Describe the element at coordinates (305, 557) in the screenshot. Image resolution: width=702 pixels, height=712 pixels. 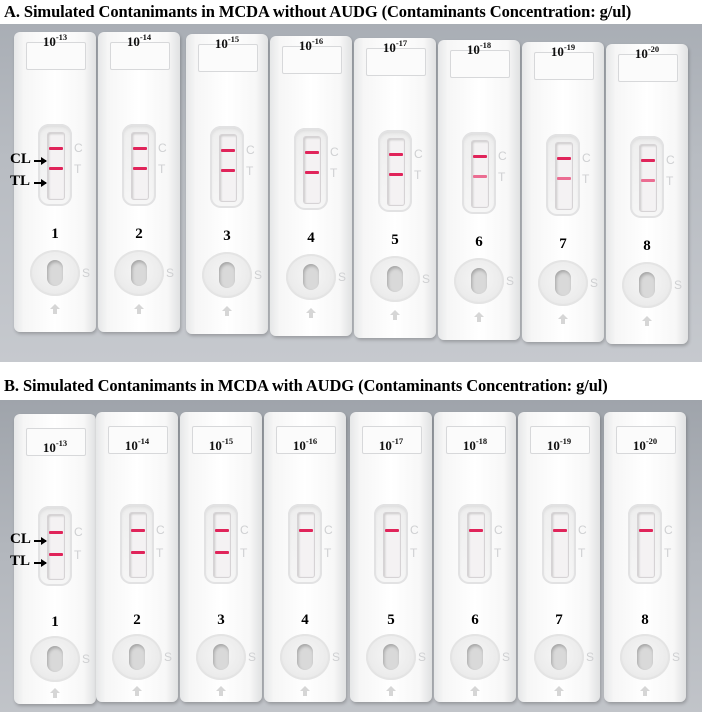
I see `panel-b-test-strip-4: 10-16 C T 4 S` at that location.